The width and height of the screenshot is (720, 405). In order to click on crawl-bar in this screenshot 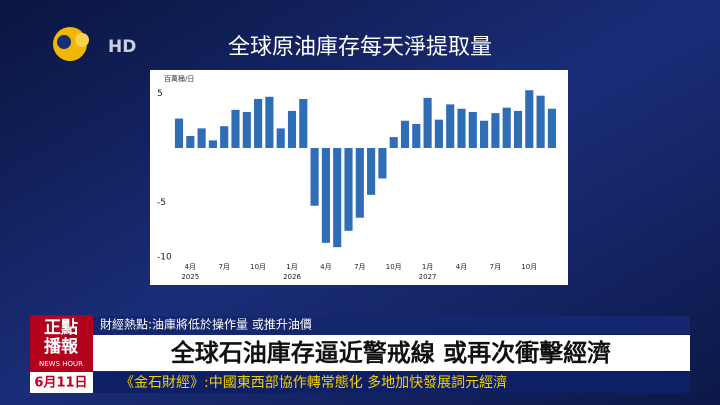, I will do `click(391, 382)`.